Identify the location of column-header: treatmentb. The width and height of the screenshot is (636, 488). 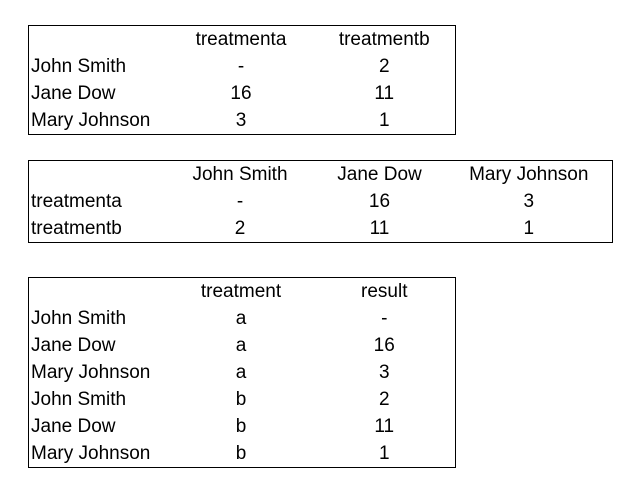
(384, 39).